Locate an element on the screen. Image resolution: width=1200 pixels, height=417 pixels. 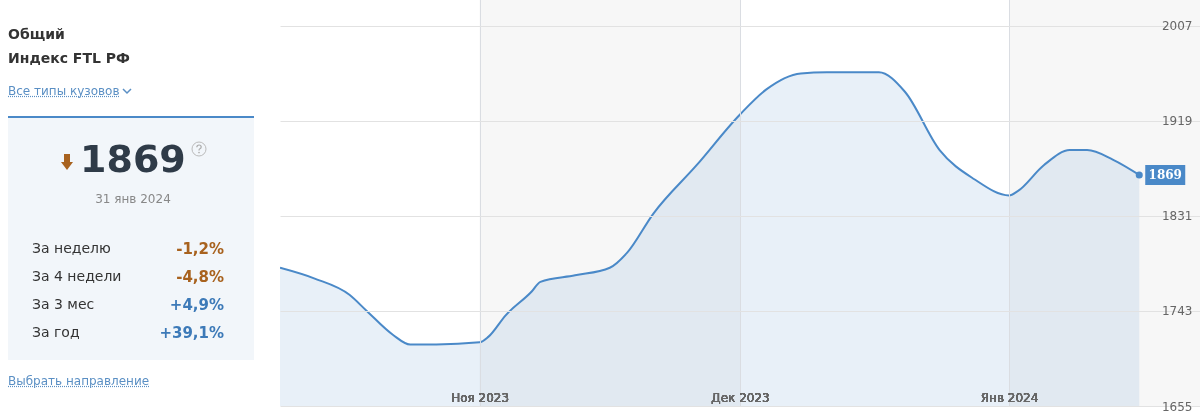
x-tick-label: Янв 2024 is located at coordinates (1009, 397).